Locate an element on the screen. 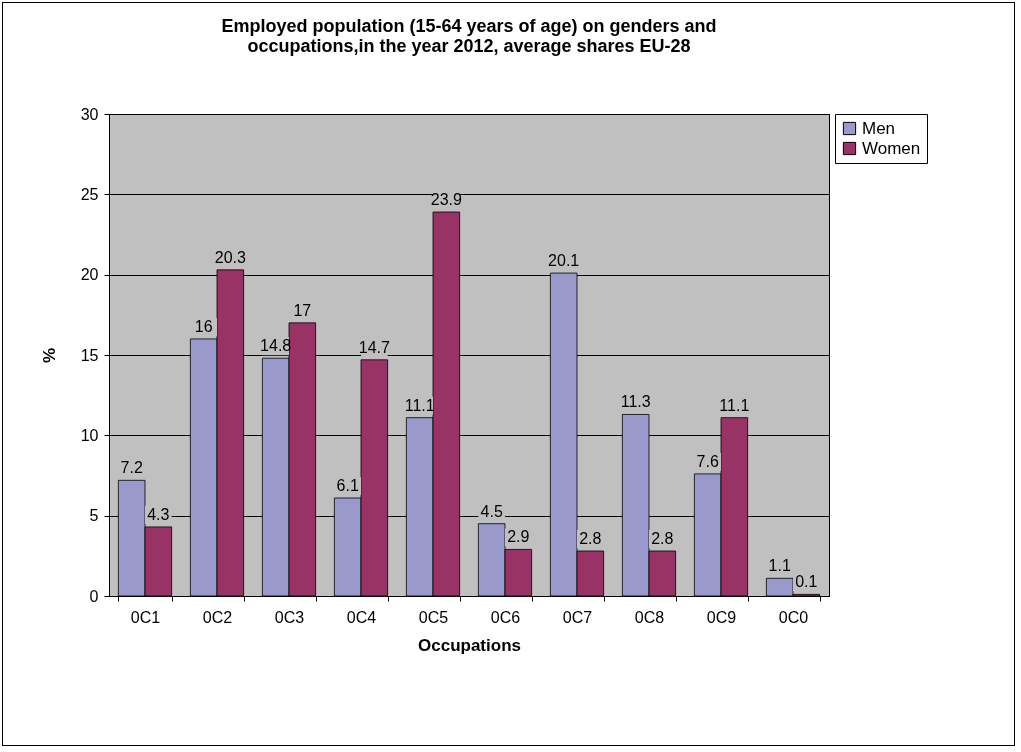 This screenshot has width=1021, height=752. data-label: 23.9 is located at coordinates (446, 200).